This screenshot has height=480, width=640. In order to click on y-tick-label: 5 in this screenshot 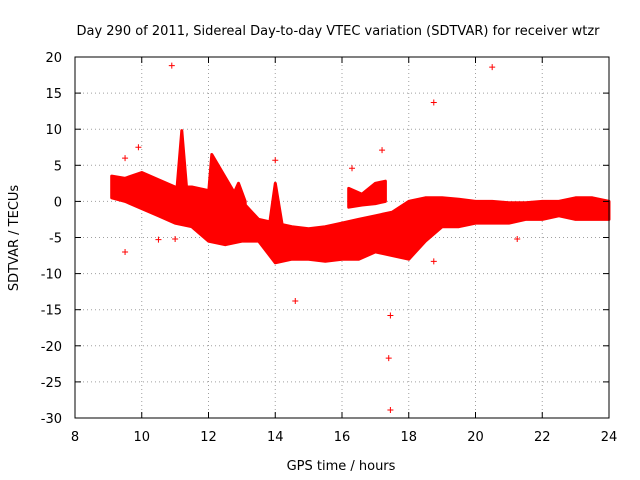, I will do `click(58, 166)`.